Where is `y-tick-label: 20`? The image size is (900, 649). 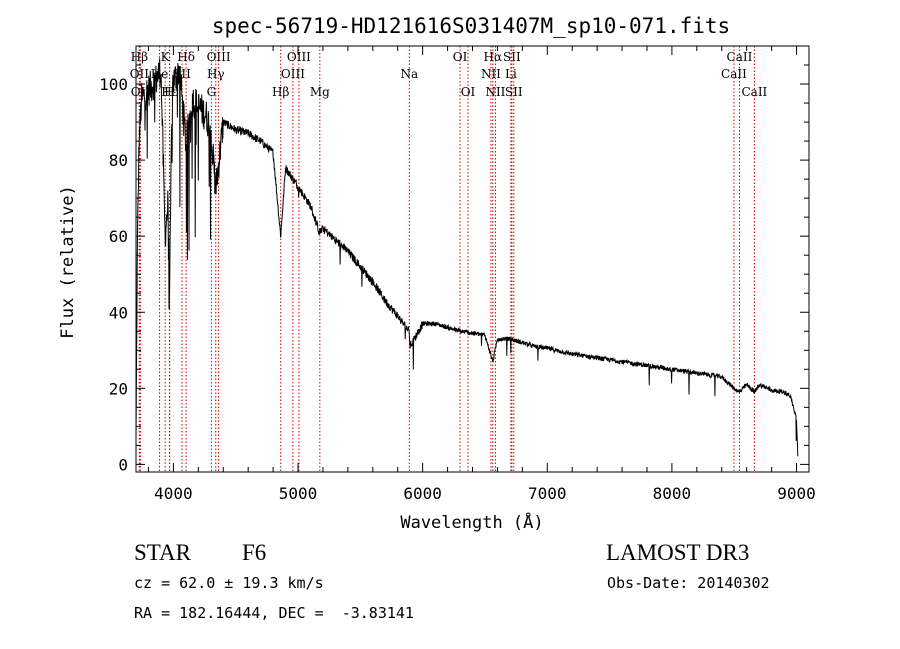
y-tick-label: 20 is located at coordinates (118, 388).